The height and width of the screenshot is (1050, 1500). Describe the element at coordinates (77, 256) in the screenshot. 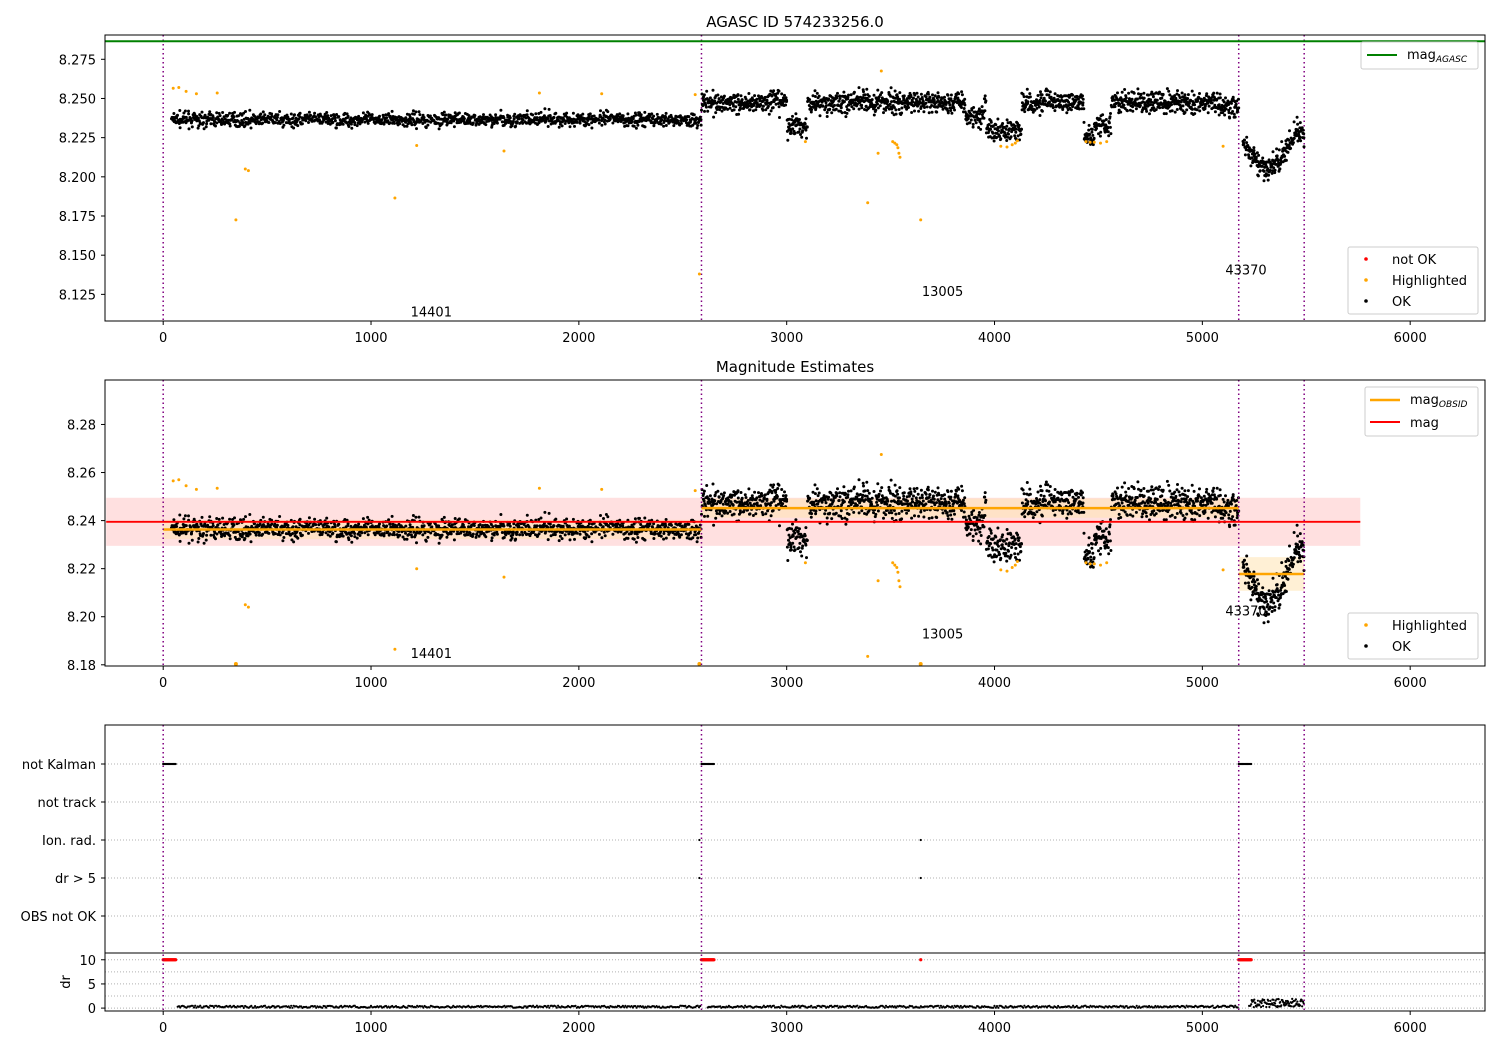

I see `agasc-ytick-label-1: 8.150` at that location.